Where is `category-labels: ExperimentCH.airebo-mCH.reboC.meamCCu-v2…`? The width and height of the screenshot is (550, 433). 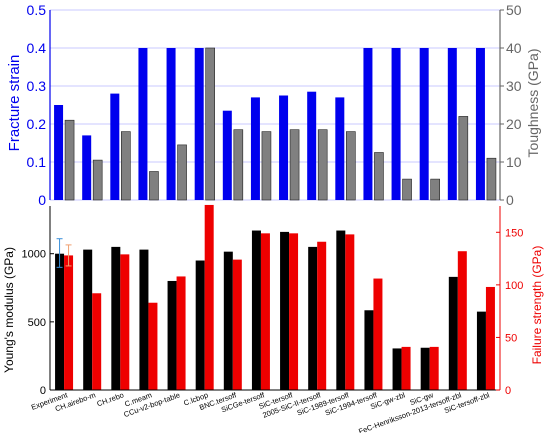
category-labels: ExperimentCH.airebo-mCH.reboC.meamCCu-v2… is located at coordinates (260, 411).